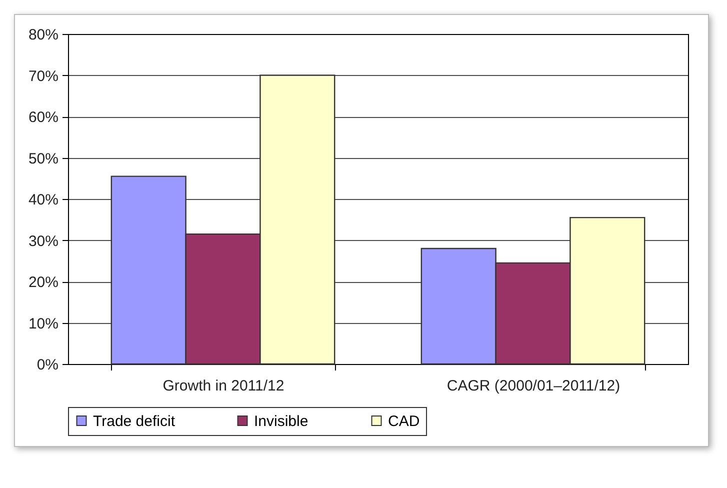 Image resolution: width=727 pixels, height=488 pixels. Describe the element at coordinates (223, 386) in the screenshot. I see `x-tick-label: Growth in 2011/12` at that location.